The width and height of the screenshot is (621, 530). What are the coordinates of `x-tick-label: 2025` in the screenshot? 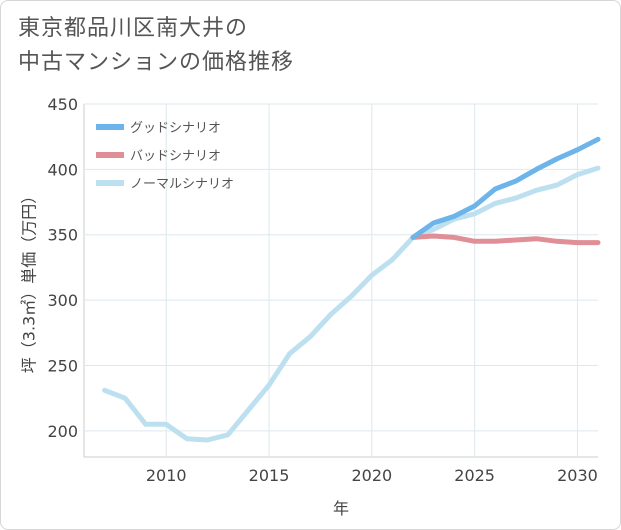 It's located at (474, 475).